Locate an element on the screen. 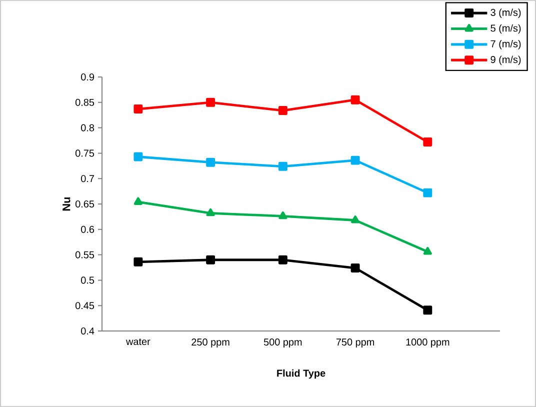 This screenshot has height=407, width=536. y-tick-label: 0.9 is located at coordinates (87, 77).